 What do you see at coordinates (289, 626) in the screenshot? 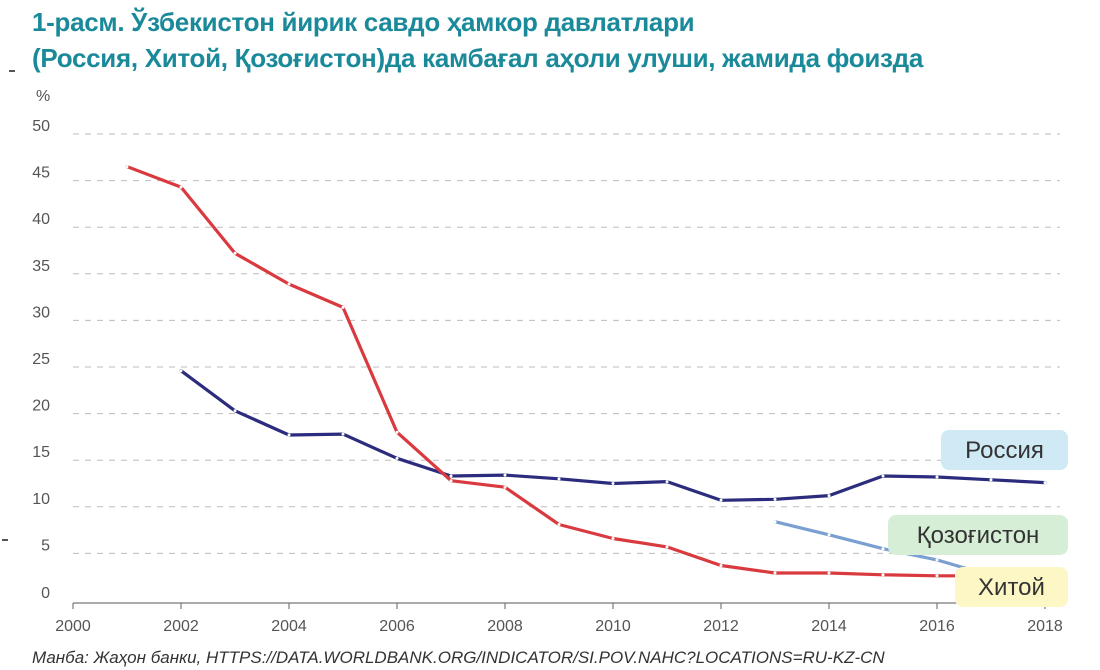
I see `x-tick-label: 2004` at bounding box center [289, 626].